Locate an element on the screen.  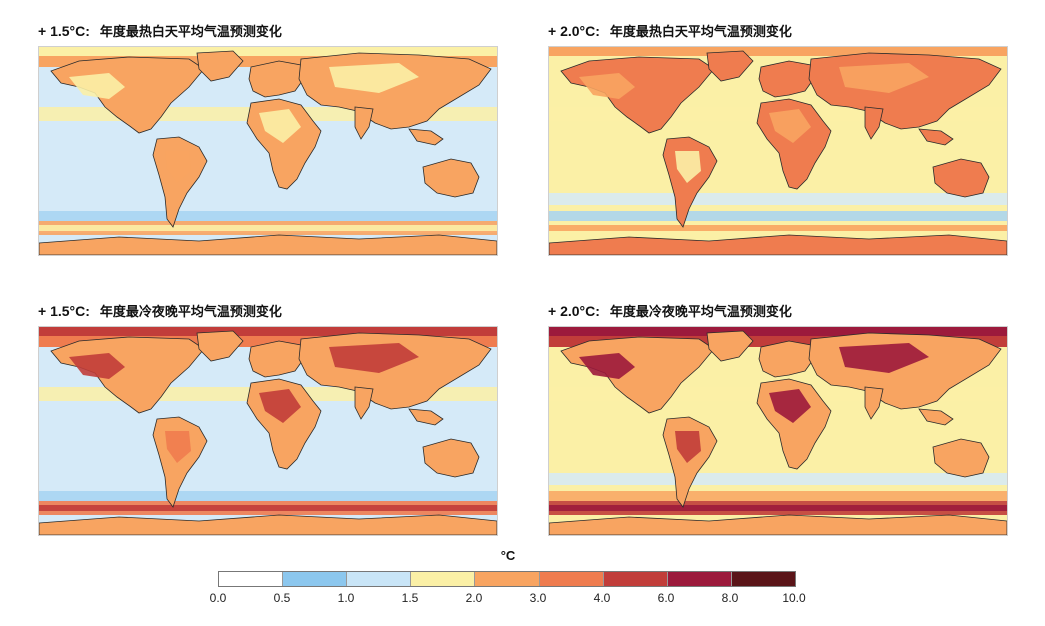
color-legend: °C 0.0 0.5 1.0 1.5 2.0 3.0 4.0 6.0 8.0 10.0 is located at coordinates (508, 583).